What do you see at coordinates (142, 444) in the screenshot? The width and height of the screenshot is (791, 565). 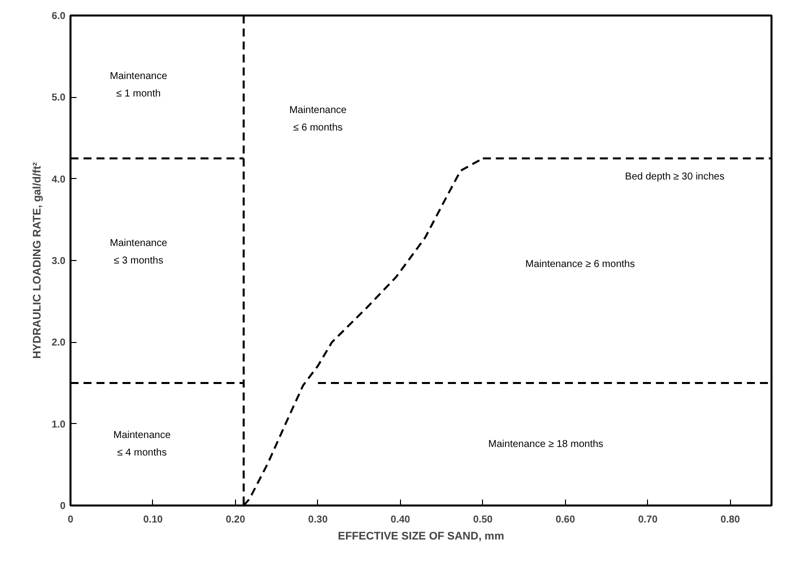 I see `annotation: Maintenance ≤ 4 months` at bounding box center [142, 444].